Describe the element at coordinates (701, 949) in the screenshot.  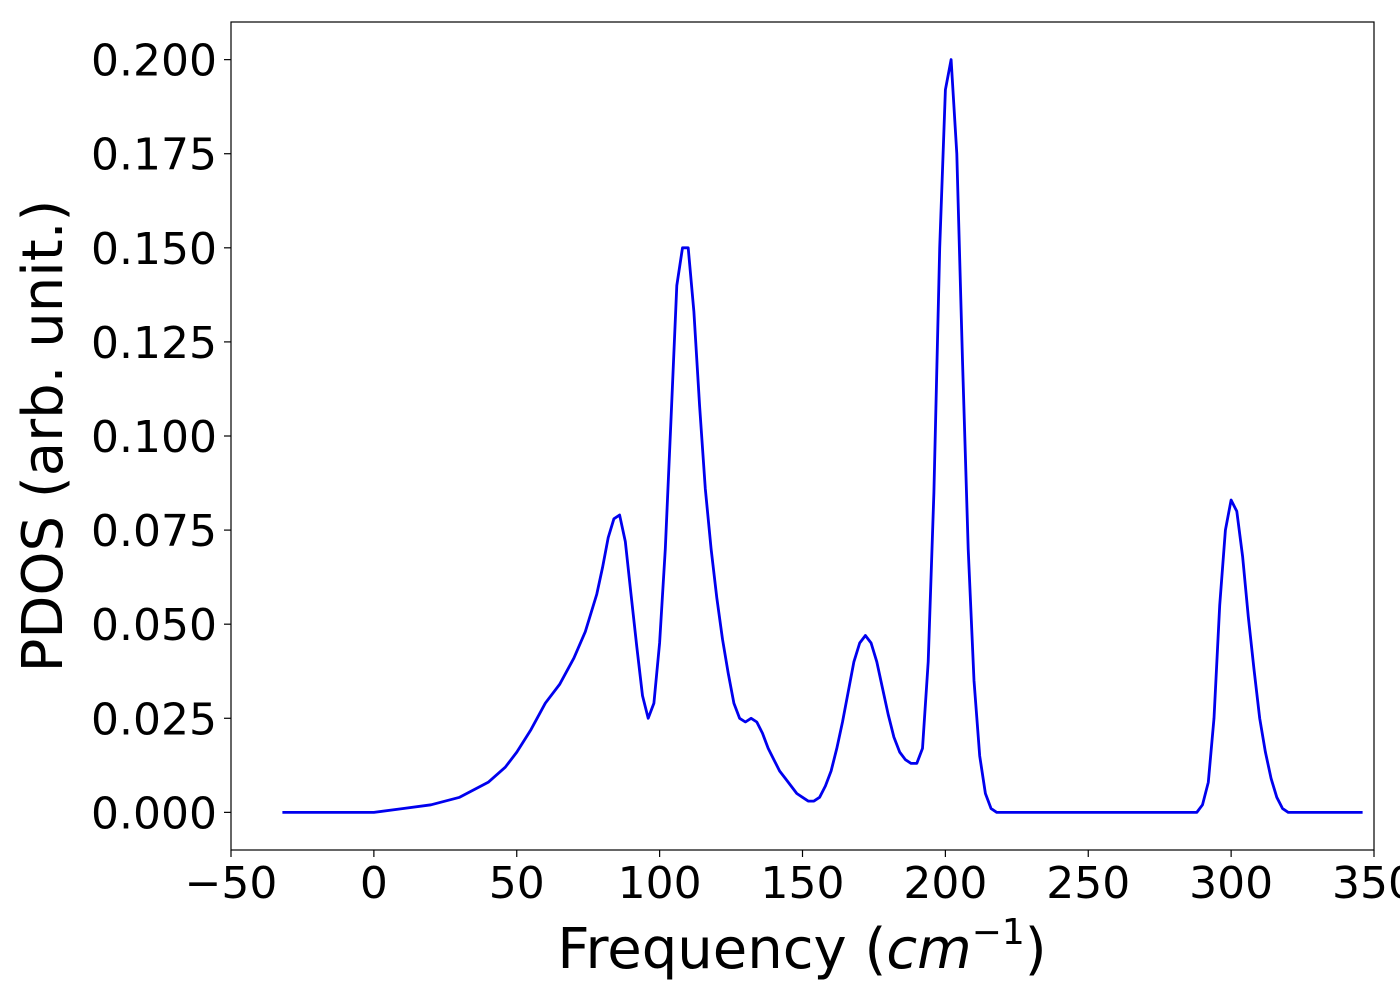
I see `x-axis-label-text: Frequency` at that location.